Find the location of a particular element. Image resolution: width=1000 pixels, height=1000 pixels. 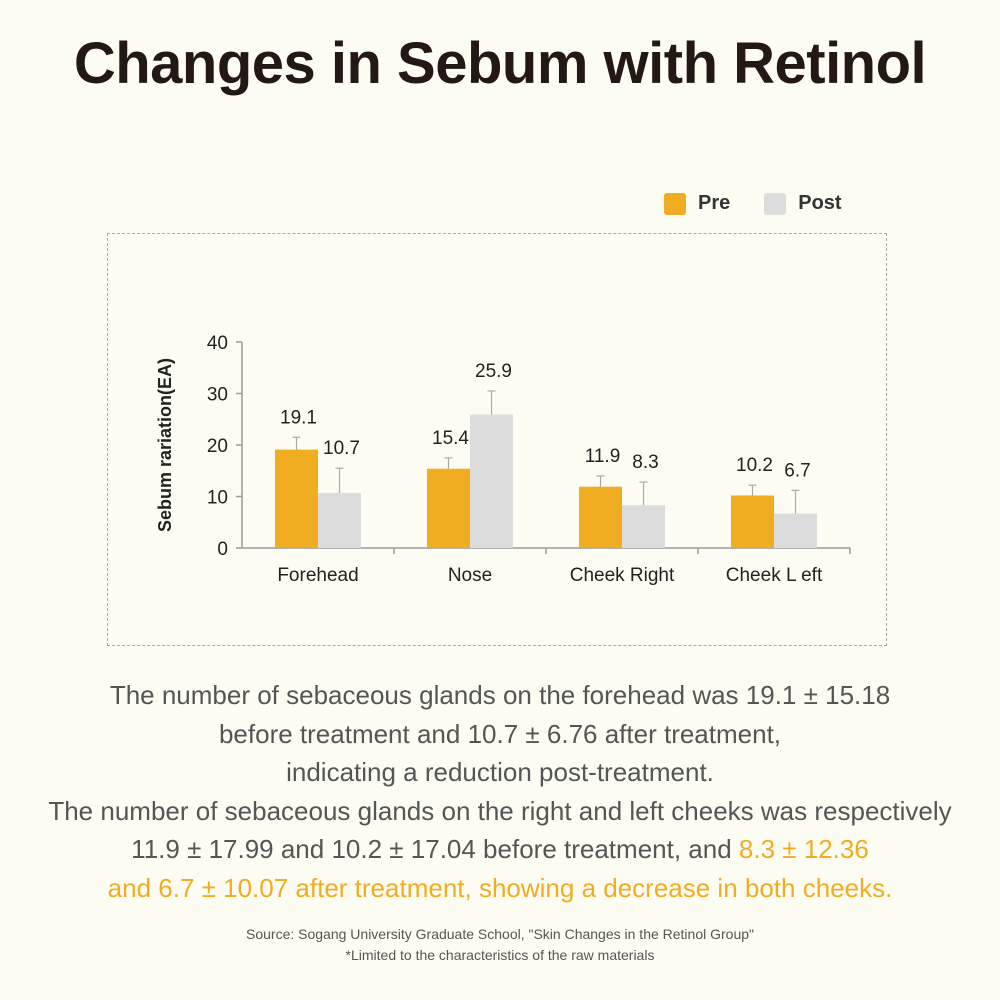

legend-label-post: Post is located at coordinates (820, 203).